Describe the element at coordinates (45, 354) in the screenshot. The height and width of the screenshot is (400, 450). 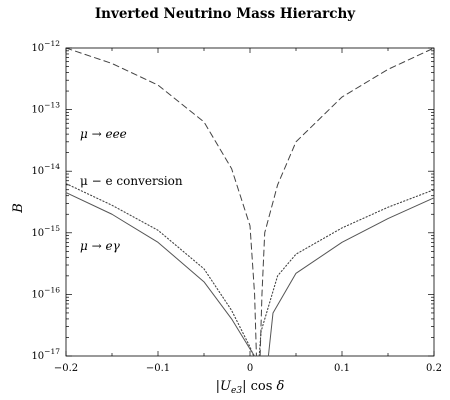
I see `y-tick-label: 10−17` at that location.